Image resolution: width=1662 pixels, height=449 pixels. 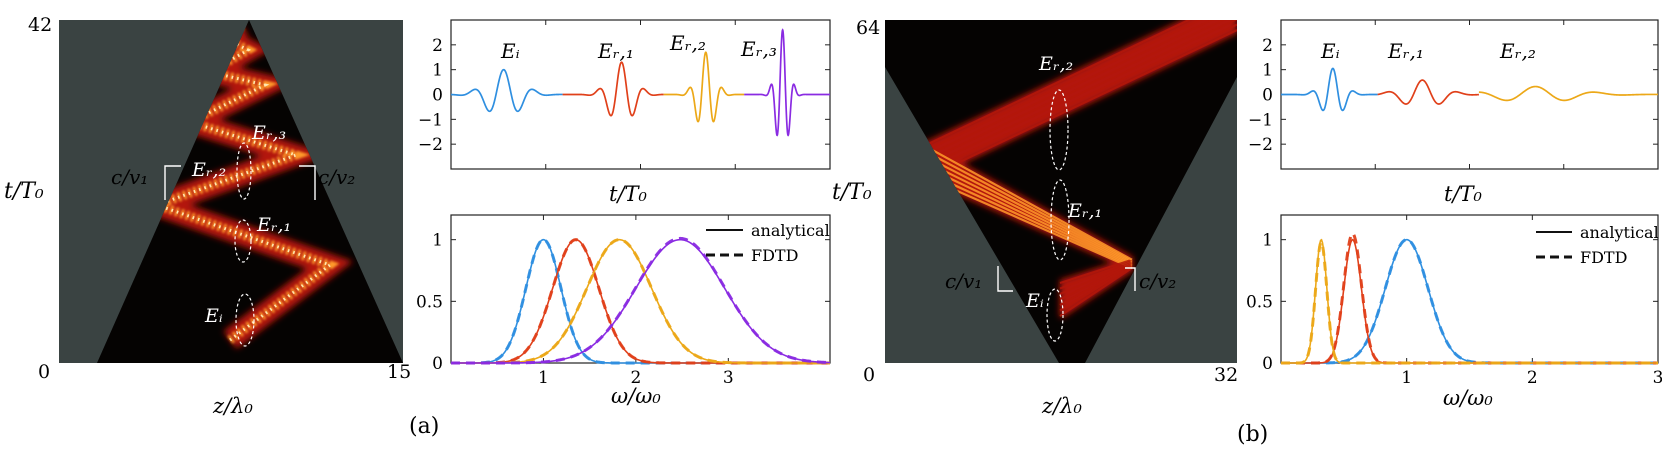 What do you see at coordinates (1157, 281) in the screenshot?
I see `panel-b-slope-right: c/v₂` at bounding box center [1157, 281].